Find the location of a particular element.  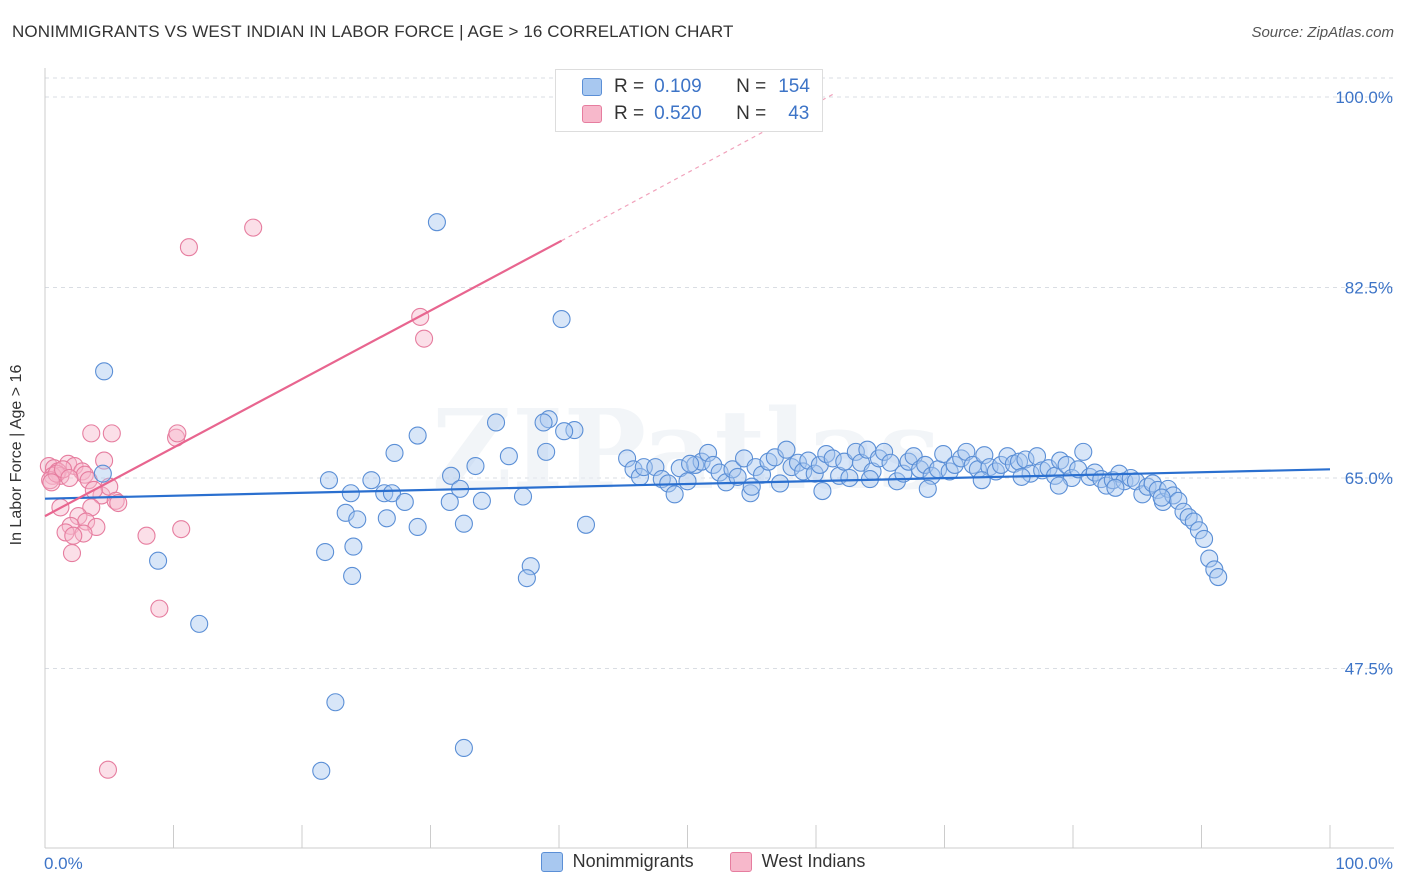

x-tick-label: 0.0% is located at coordinates (63, 863).